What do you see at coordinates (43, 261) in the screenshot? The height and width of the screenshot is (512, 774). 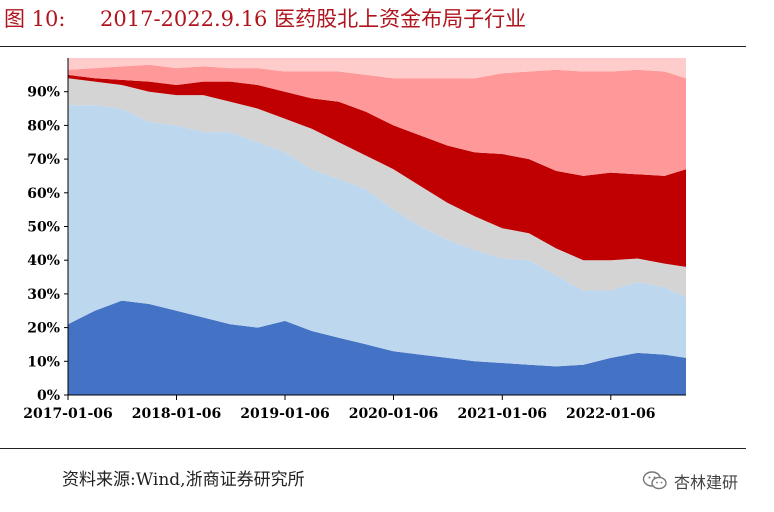 I see `y-tick-label: 40%` at bounding box center [43, 261].